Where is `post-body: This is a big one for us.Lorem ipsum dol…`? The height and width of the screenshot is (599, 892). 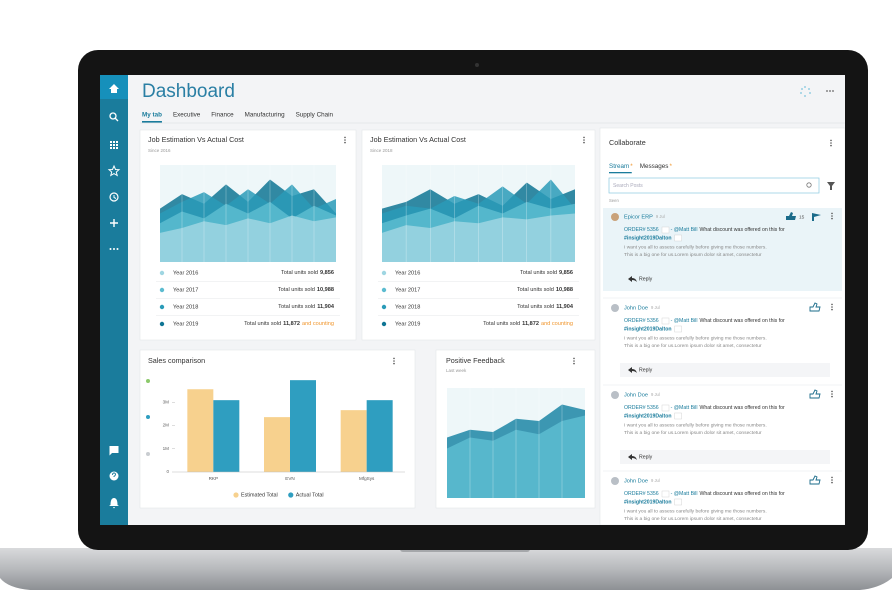 post-body: This is a big one for us.Lorem ipsum dol… is located at coordinates (693, 519).